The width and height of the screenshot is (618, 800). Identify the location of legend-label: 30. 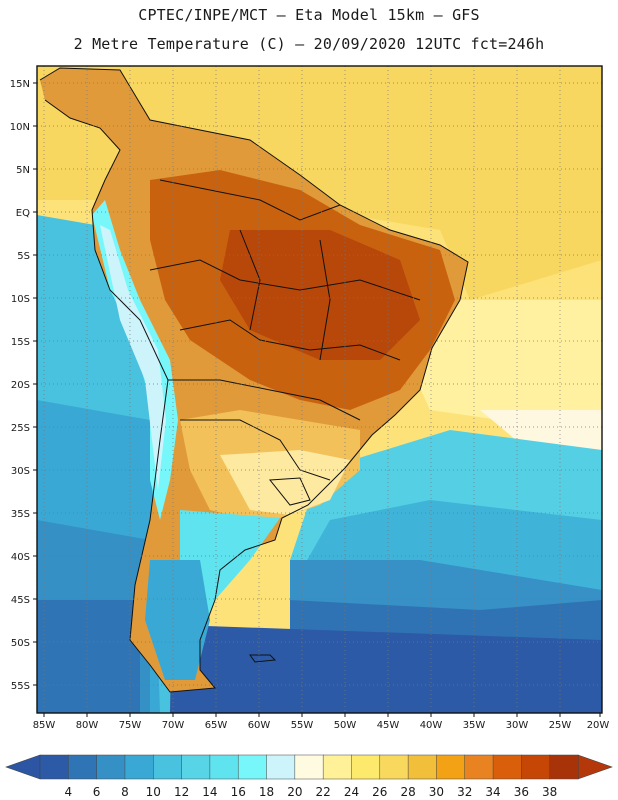
(436, 792).